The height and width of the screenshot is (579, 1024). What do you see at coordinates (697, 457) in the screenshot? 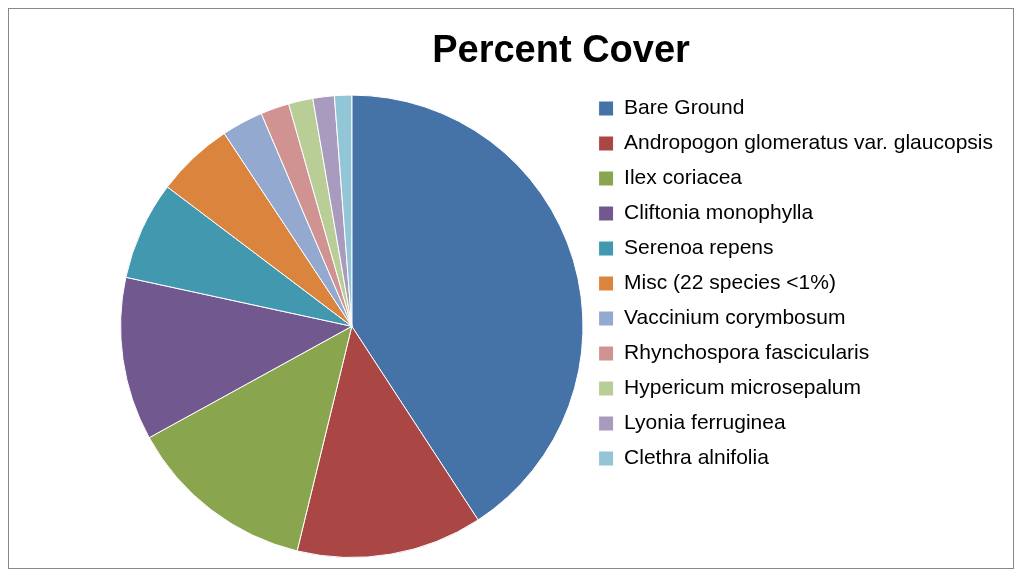
I see `legend-label: Clethra alnifolia` at bounding box center [697, 457].